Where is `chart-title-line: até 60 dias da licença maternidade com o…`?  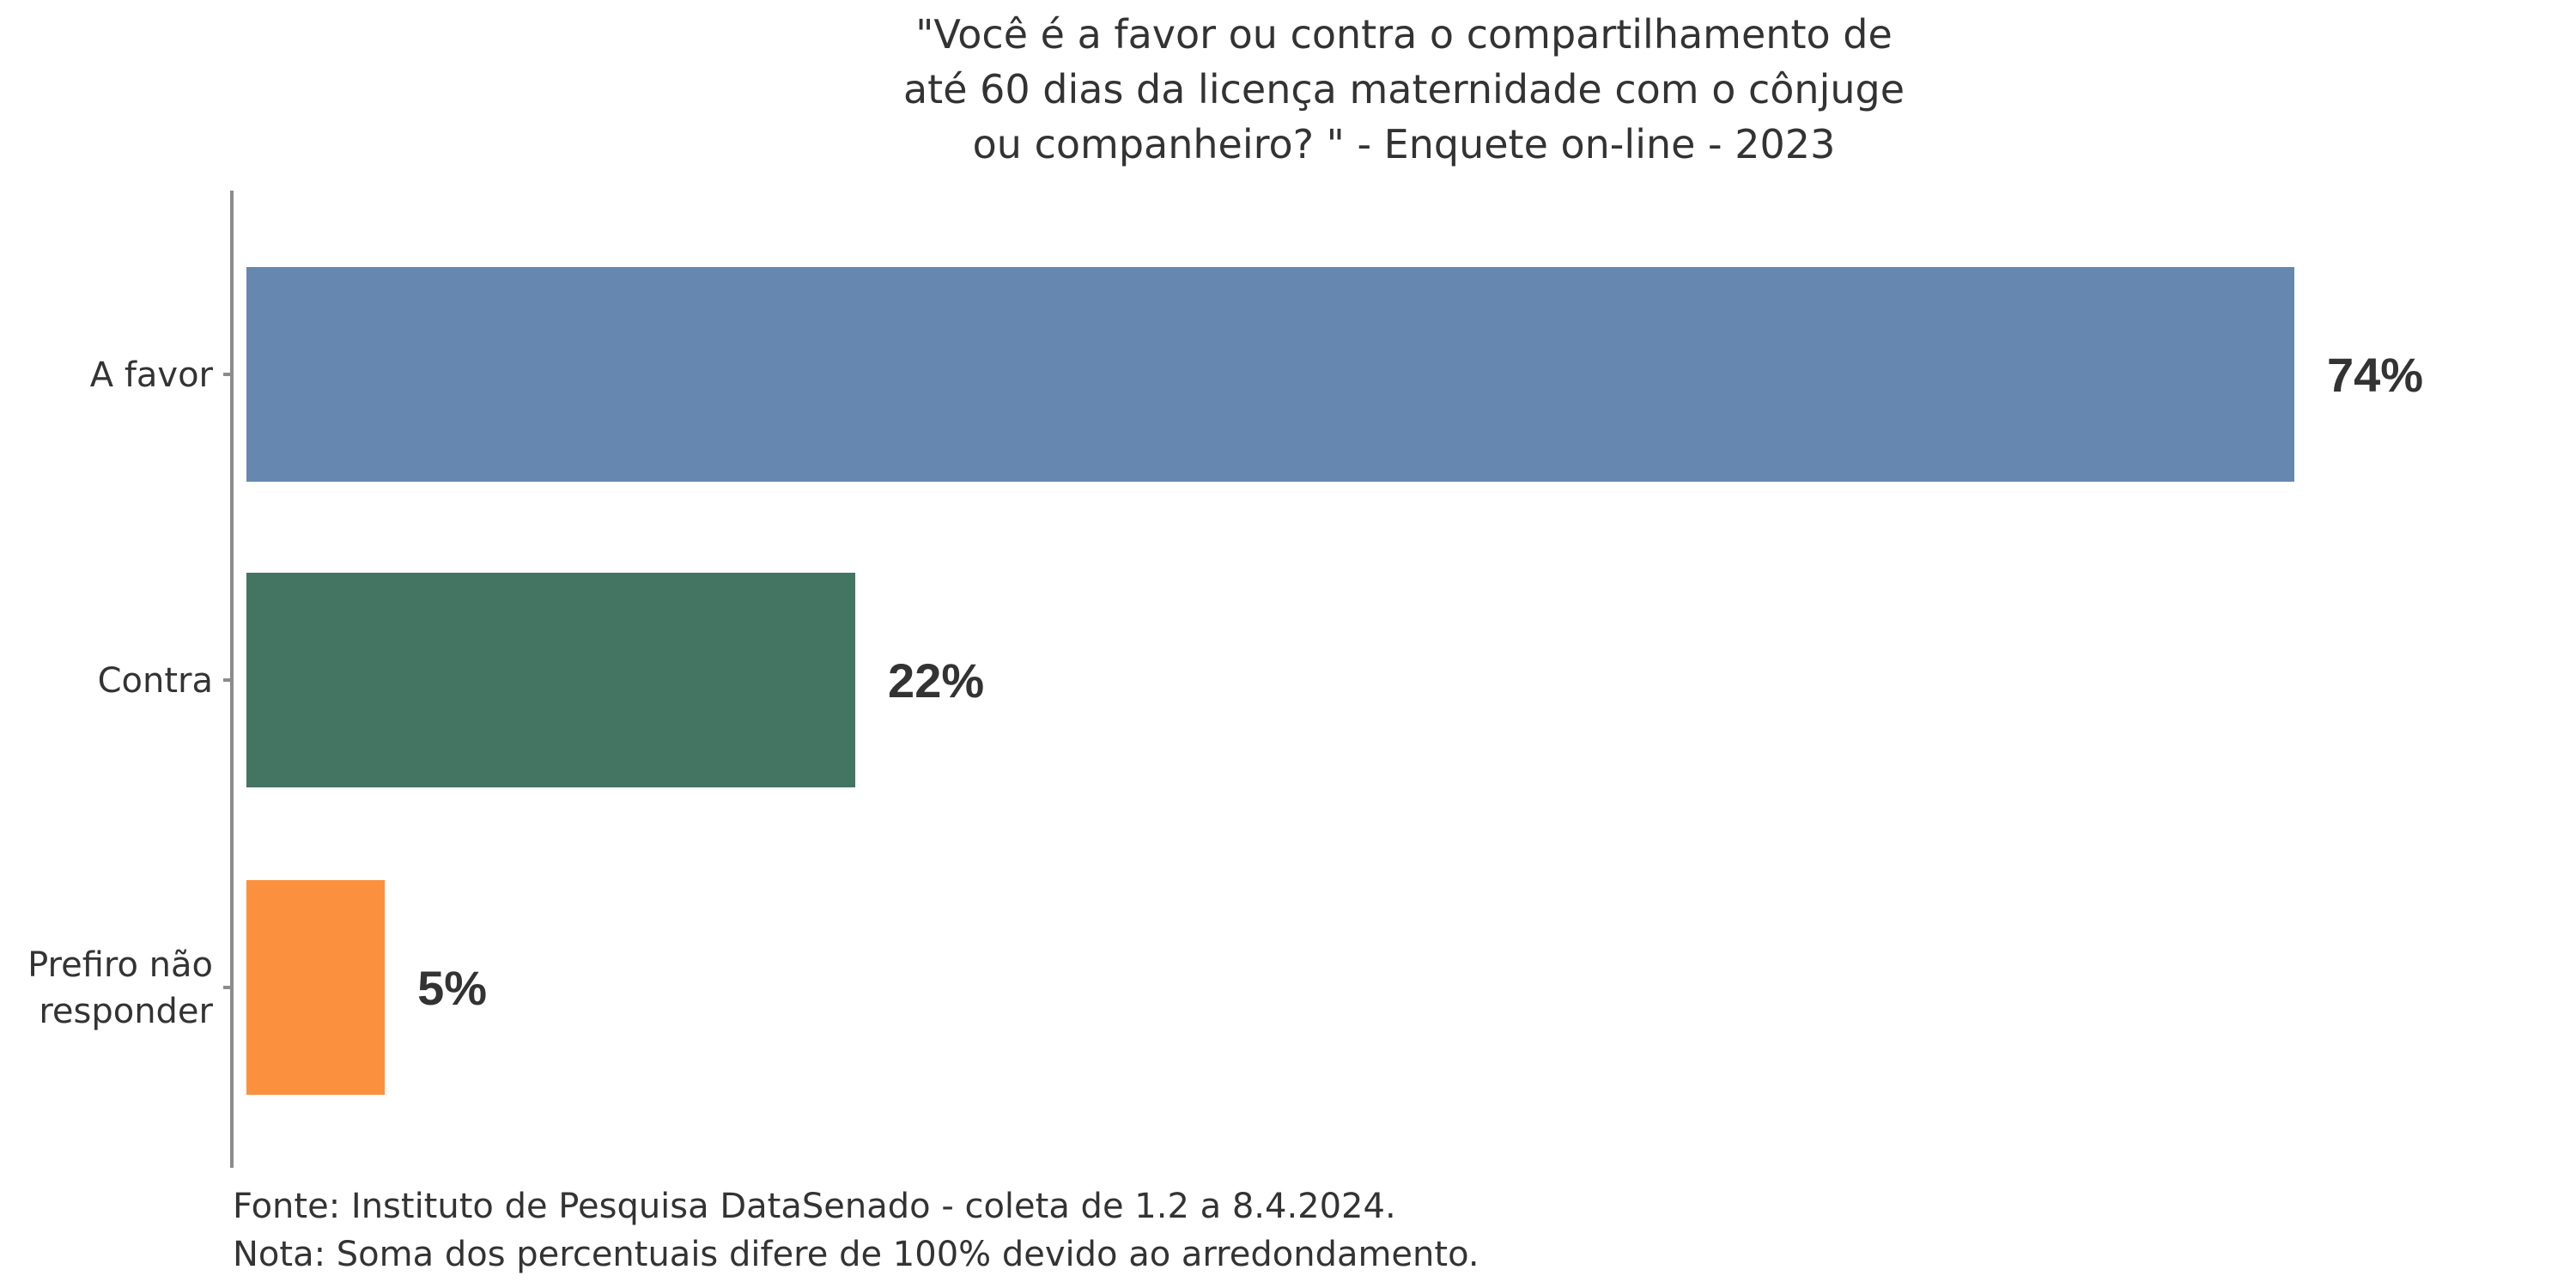 chart-title-line: até 60 dias da licença maternidade com o… is located at coordinates (1404, 89).